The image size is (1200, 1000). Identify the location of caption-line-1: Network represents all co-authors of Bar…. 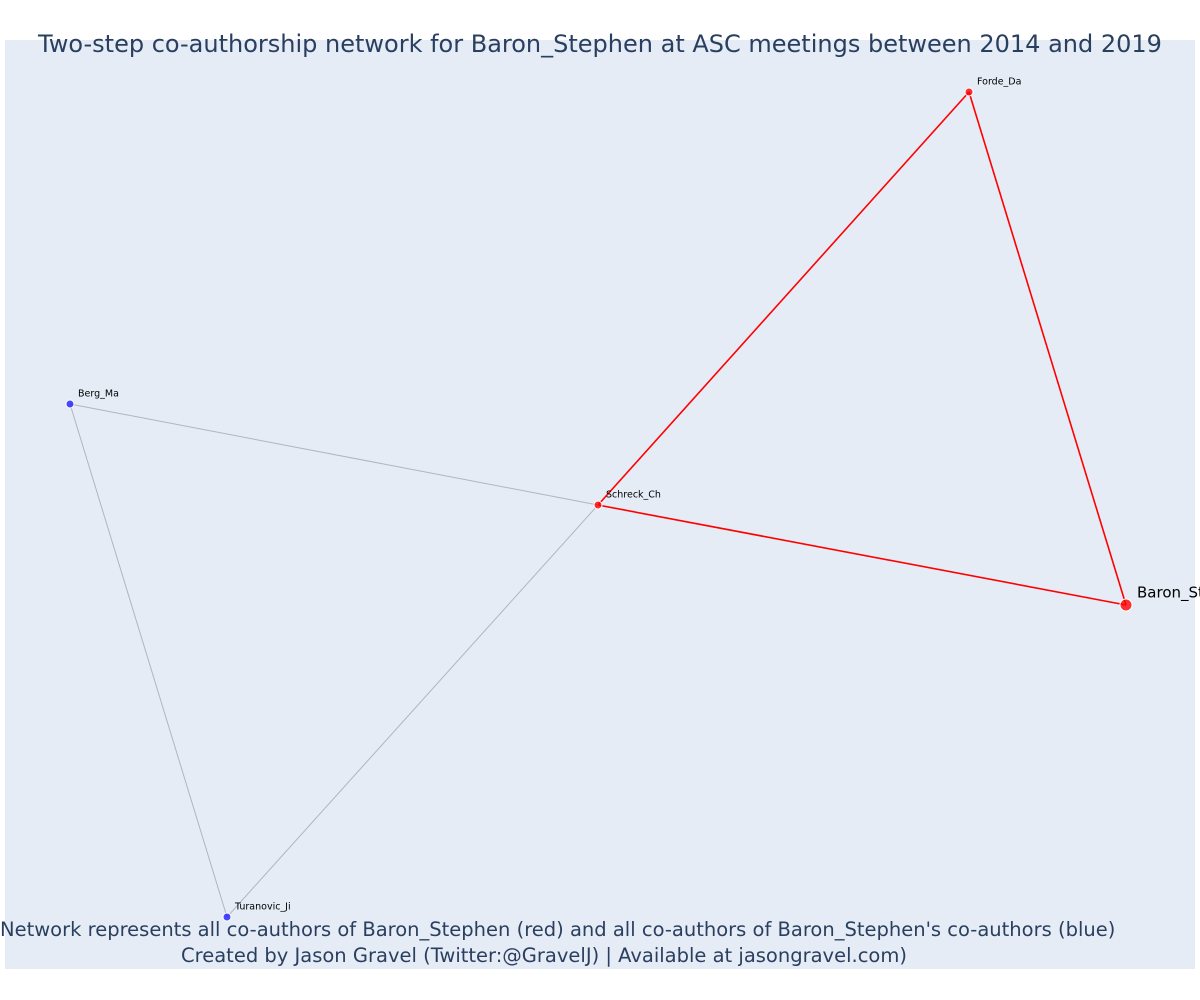
(558, 929).